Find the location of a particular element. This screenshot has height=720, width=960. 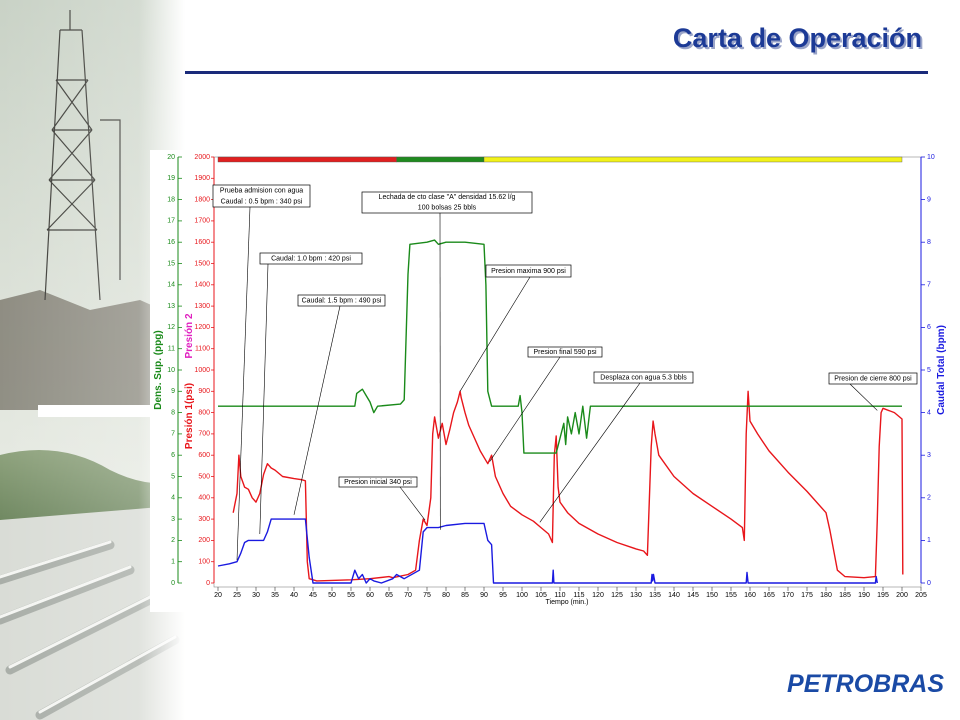

y2-tick-label: 2 is located at coordinates (929, 498).